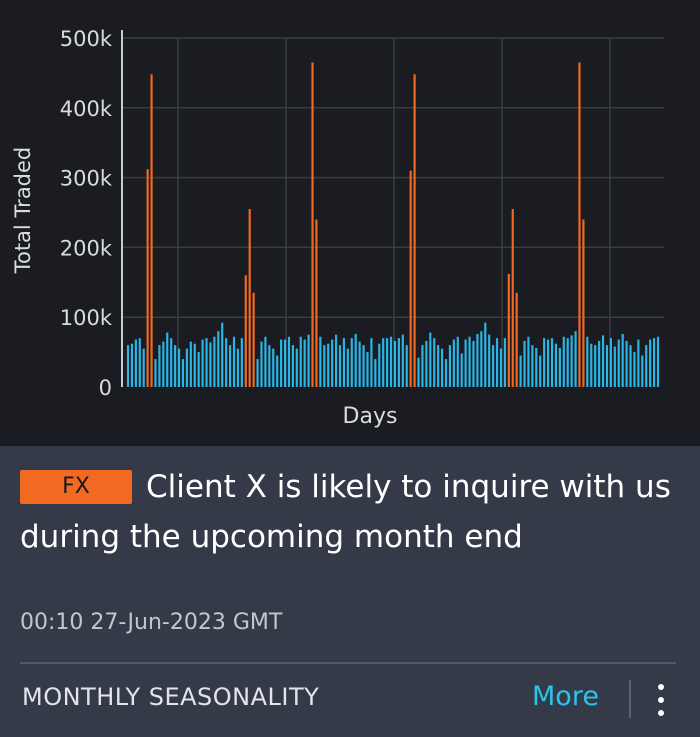 This screenshot has width=700, height=737. What do you see at coordinates (86, 318) in the screenshot?
I see `y-tick-label: 100k` at bounding box center [86, 318].